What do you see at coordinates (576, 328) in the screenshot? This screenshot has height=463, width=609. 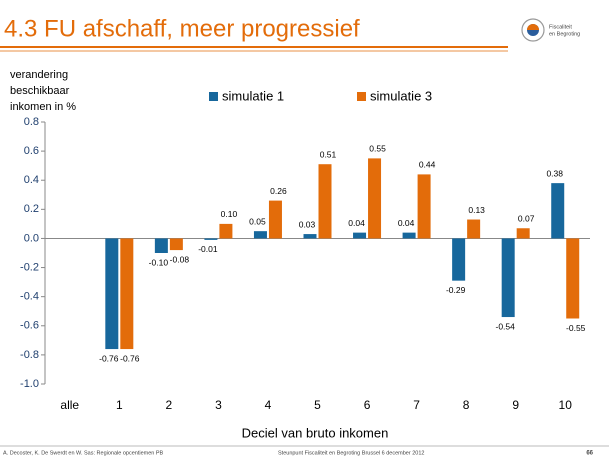 I see `data-label: -0.55` at bounding box center [576, 328].